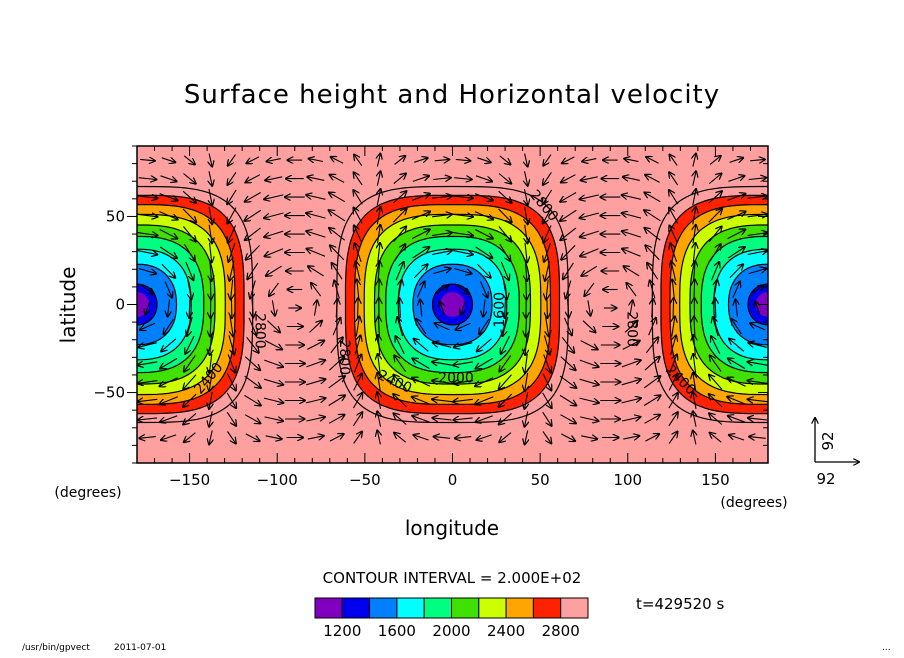  Describe the element at coordinates (561, 631) in the screenshot. I see `colorbar-label-2800: 2800` at that location.